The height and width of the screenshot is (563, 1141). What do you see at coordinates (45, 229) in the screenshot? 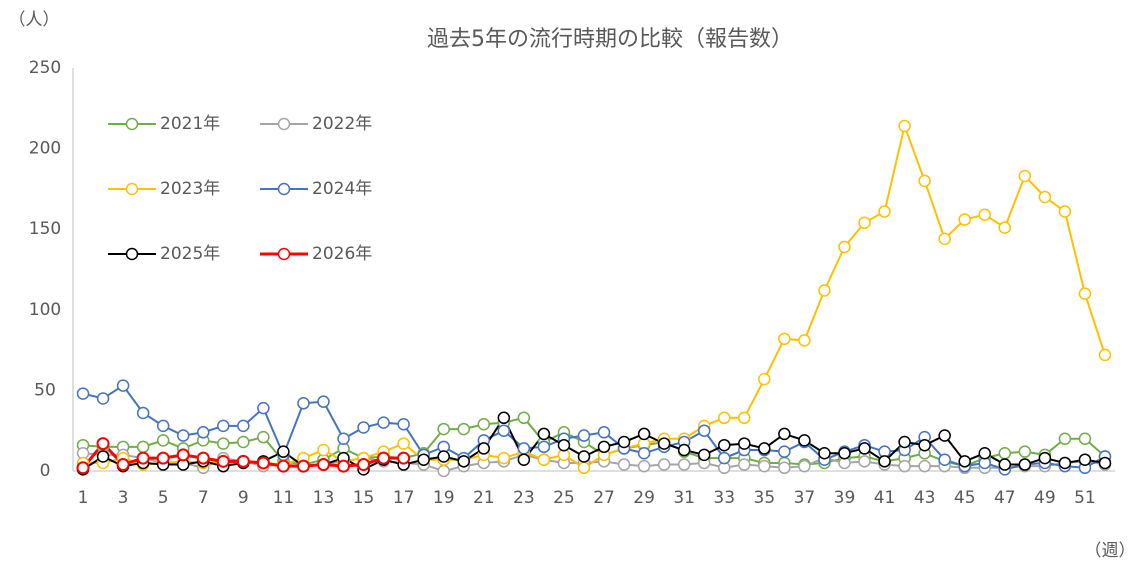
I see `y-tick-label: 150` at bounding box center [45, 229].